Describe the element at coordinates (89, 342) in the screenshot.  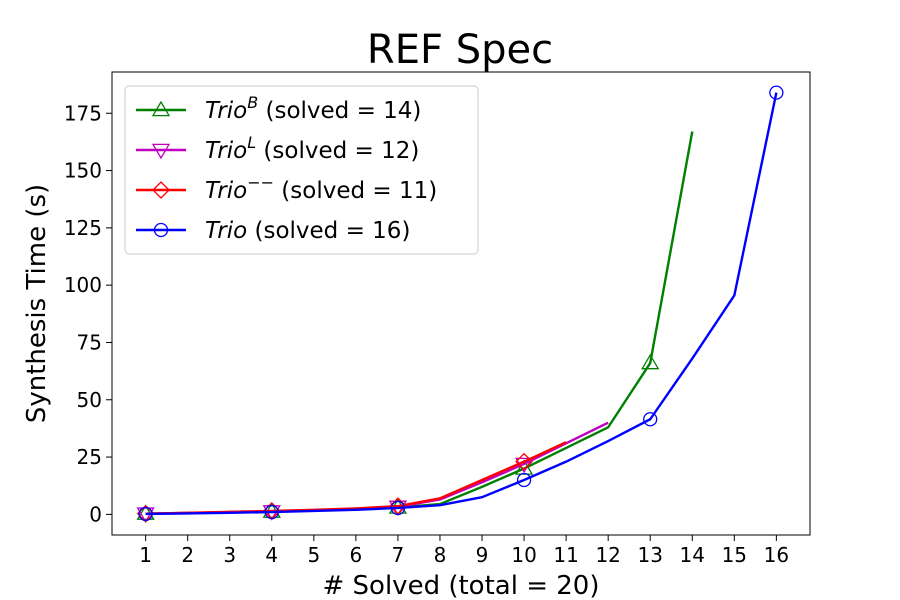
I see `y-tick-label: 75` at that location.